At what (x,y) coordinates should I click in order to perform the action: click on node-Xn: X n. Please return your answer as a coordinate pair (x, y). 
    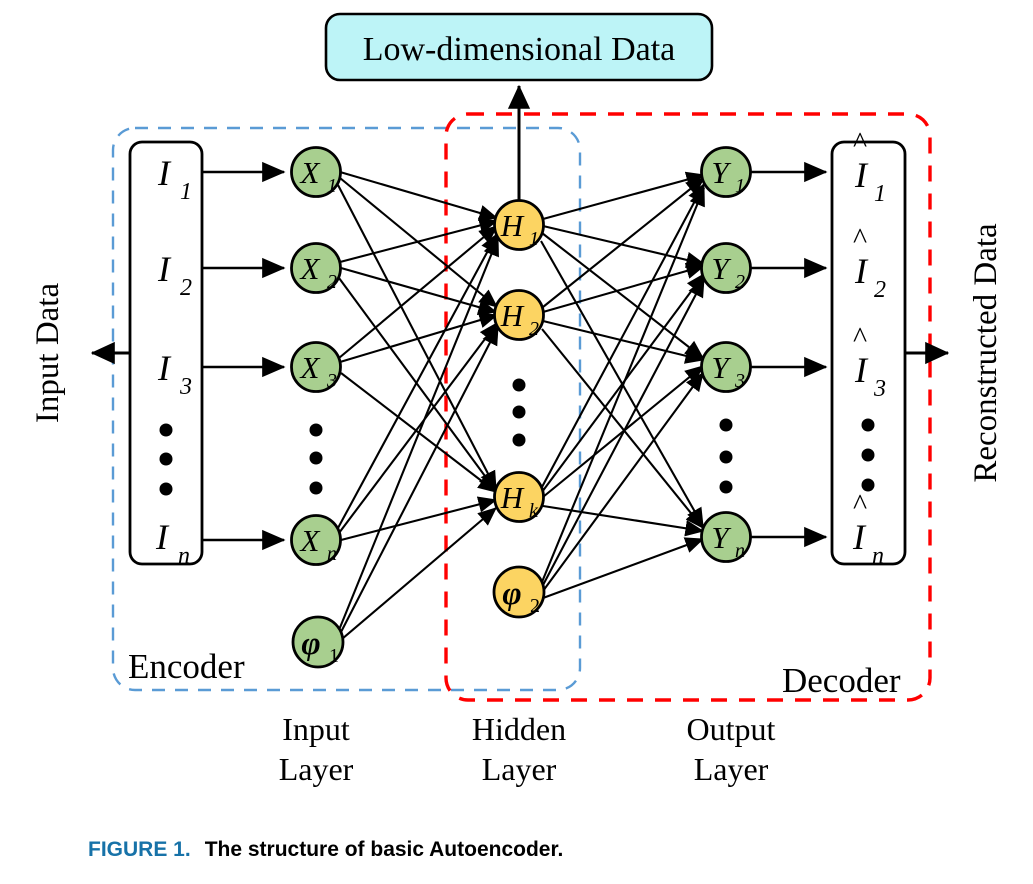
    Looking at the image, I should click on (316, 540).